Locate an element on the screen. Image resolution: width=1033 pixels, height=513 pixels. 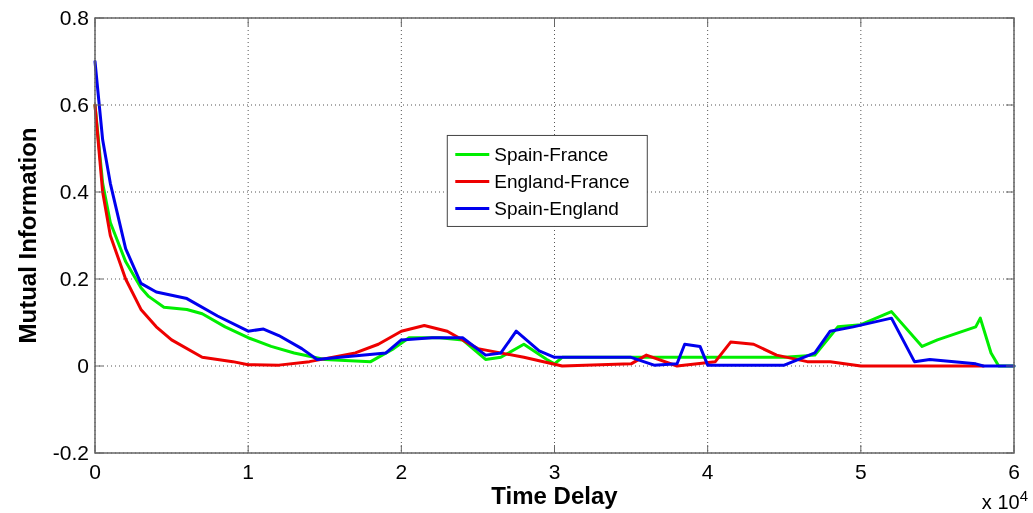
x-tick-label: 3 is located at coordinates (554, 471).